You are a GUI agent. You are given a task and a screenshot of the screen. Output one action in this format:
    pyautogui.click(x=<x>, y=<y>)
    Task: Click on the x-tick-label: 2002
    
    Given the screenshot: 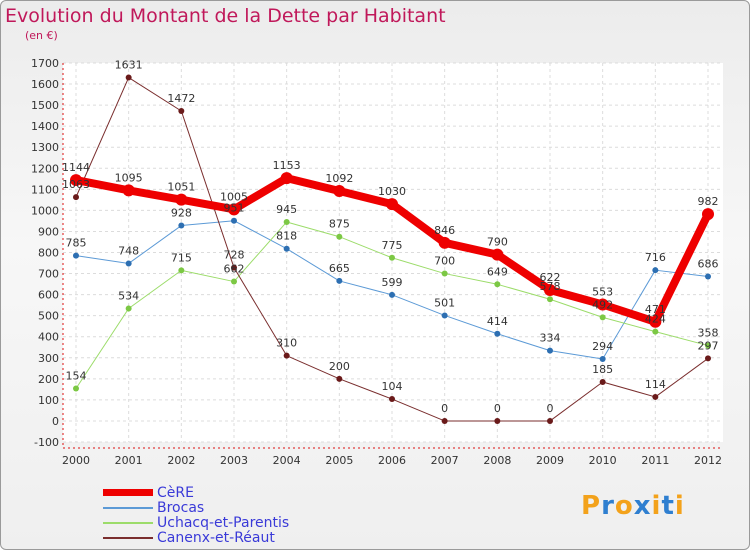 What is the action you would take?
    pyautogui.click(x=181, y=460)
    